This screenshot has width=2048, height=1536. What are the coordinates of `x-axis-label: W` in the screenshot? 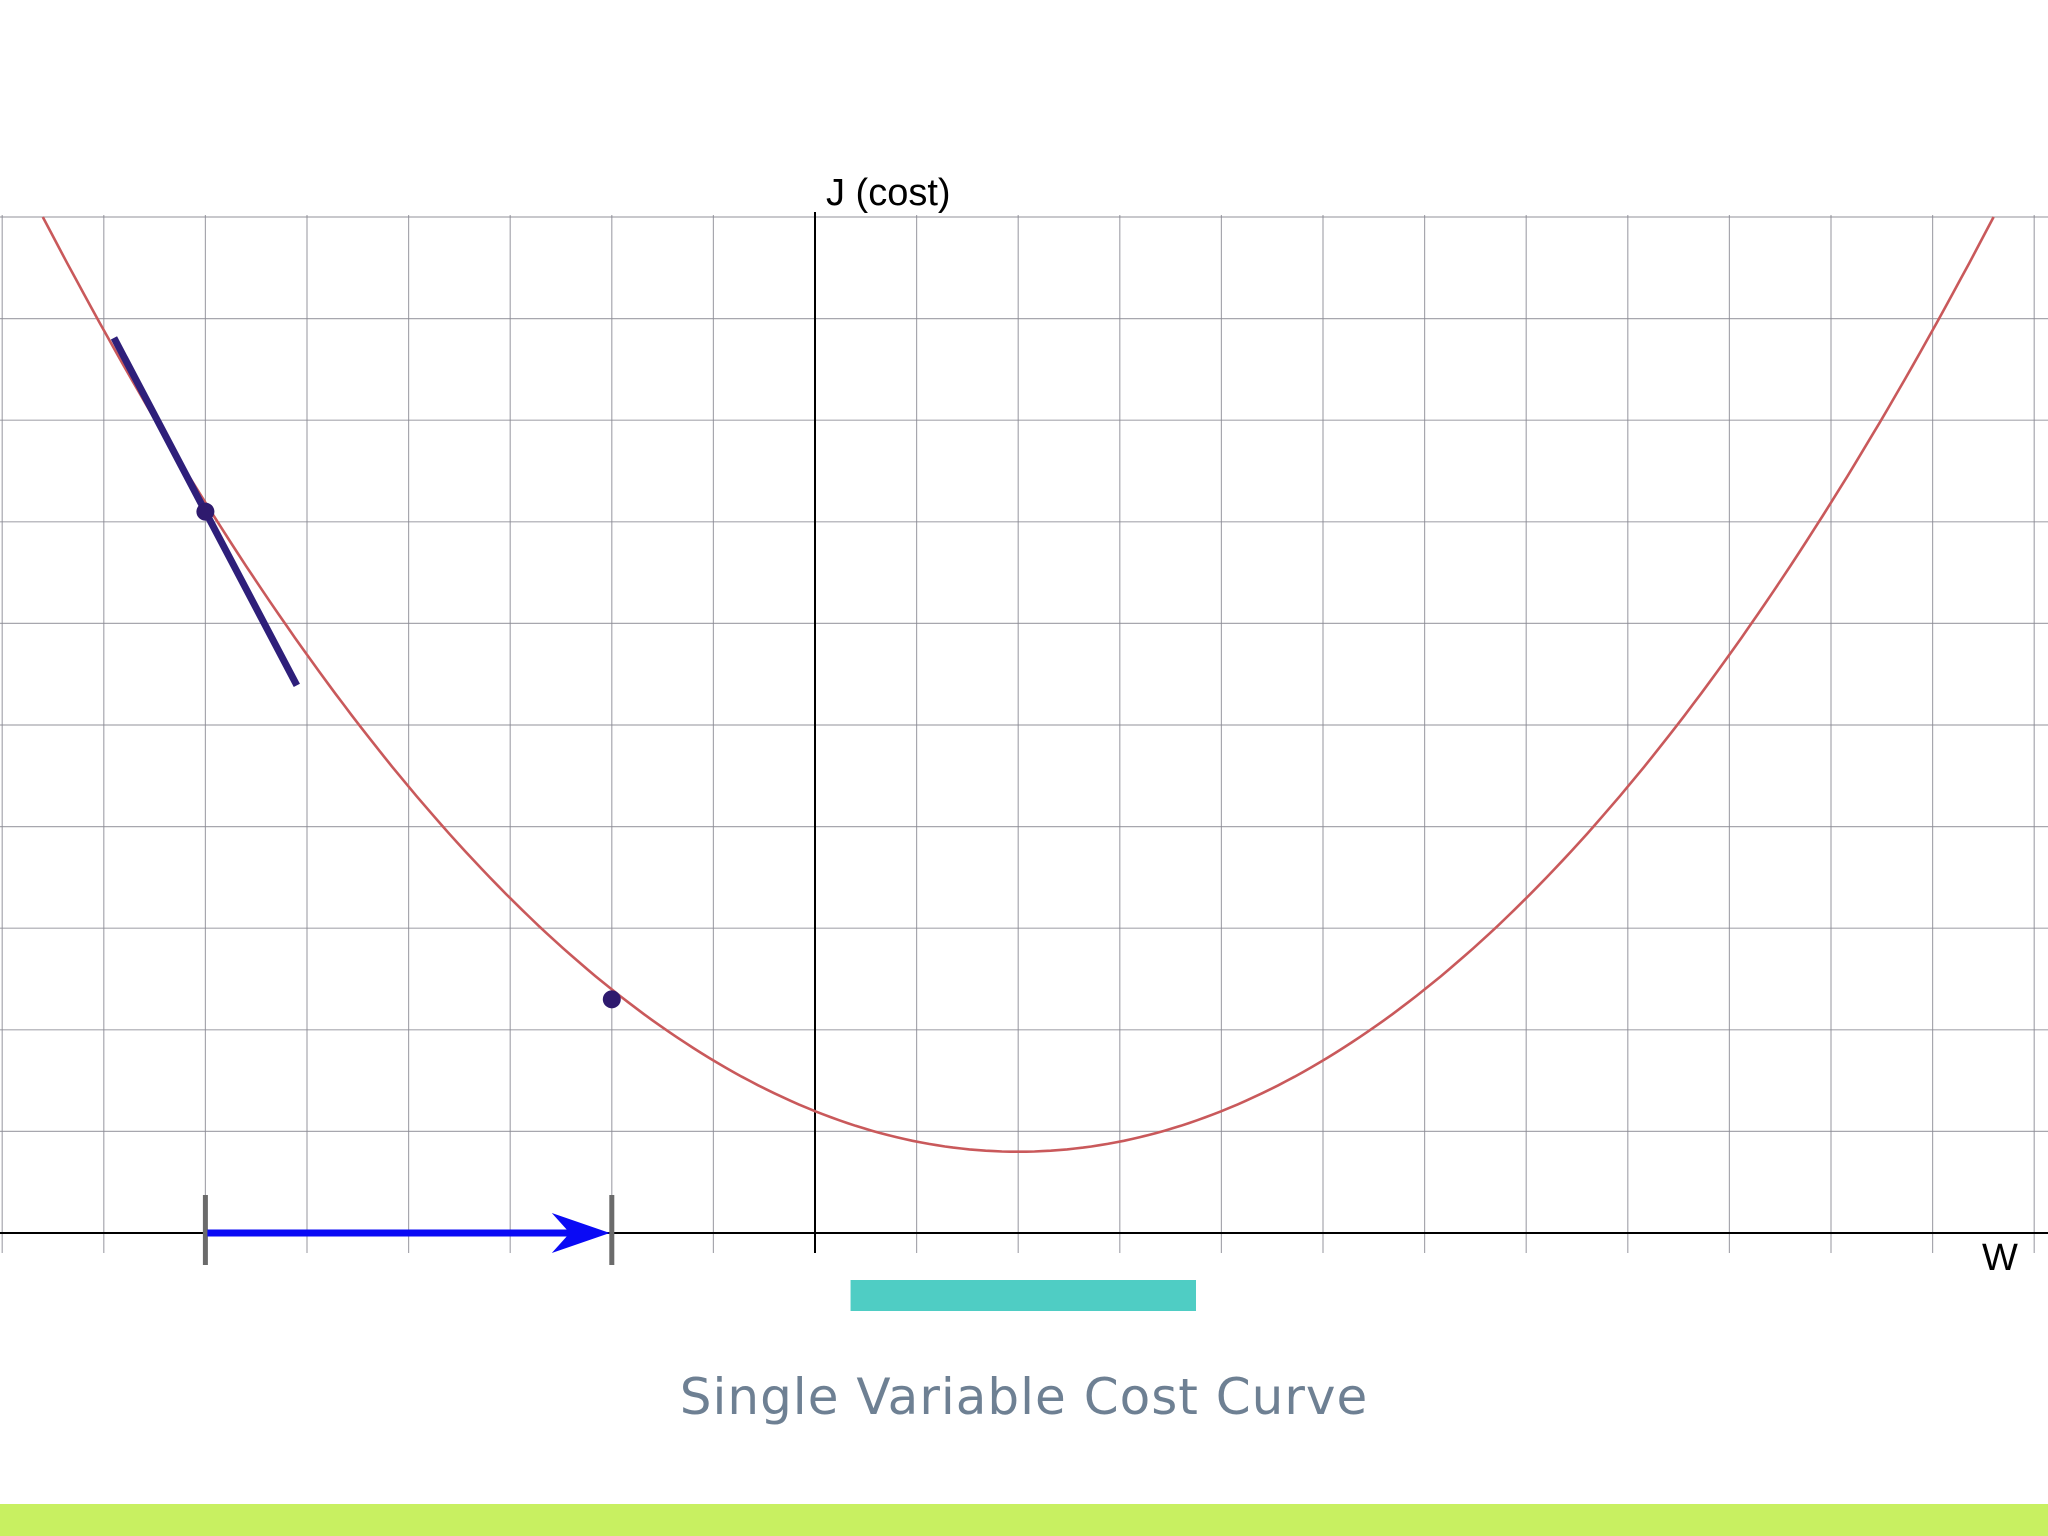 It's located at (2000, 1258).